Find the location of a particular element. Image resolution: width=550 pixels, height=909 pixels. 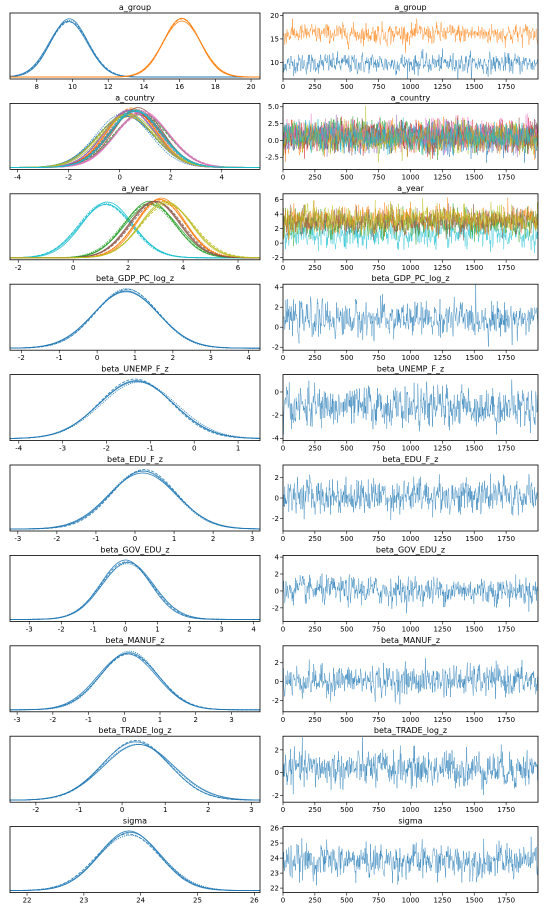

density-0-frame is located at coordinates (135, 46).